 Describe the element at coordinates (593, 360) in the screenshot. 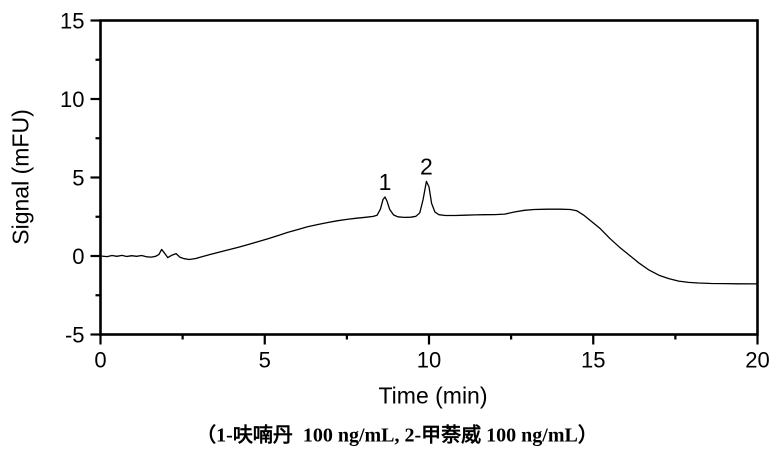

I see `x-tick-label: 15` at that location.